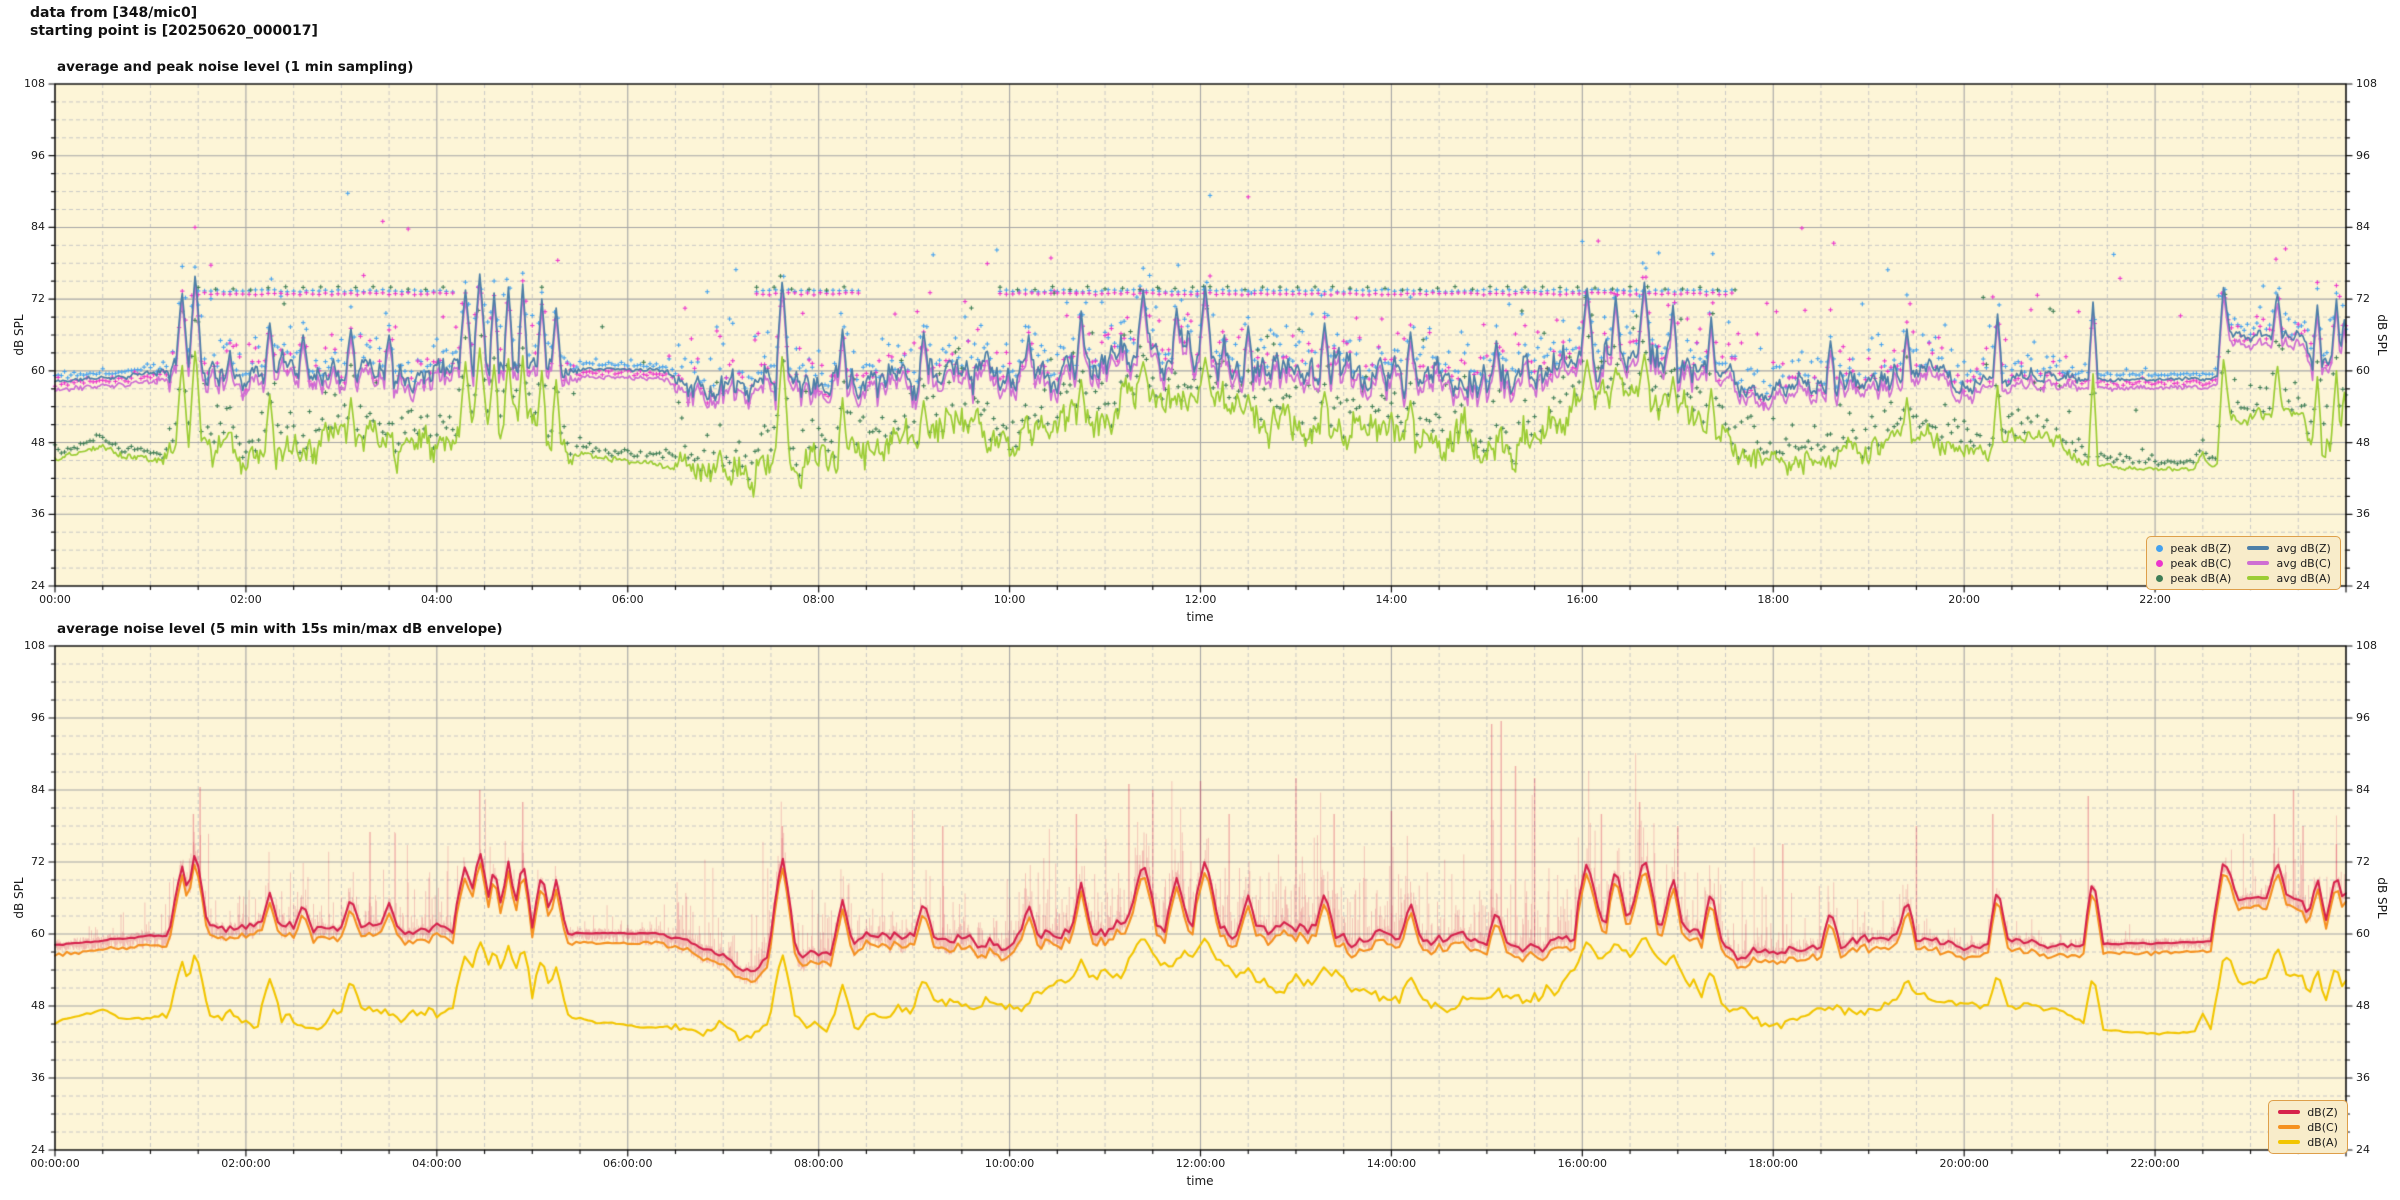 Image resolution: width=2400 pixels, height=1200 pixels. I want to click on x-tick-label: 00:00, so click(55, 599).